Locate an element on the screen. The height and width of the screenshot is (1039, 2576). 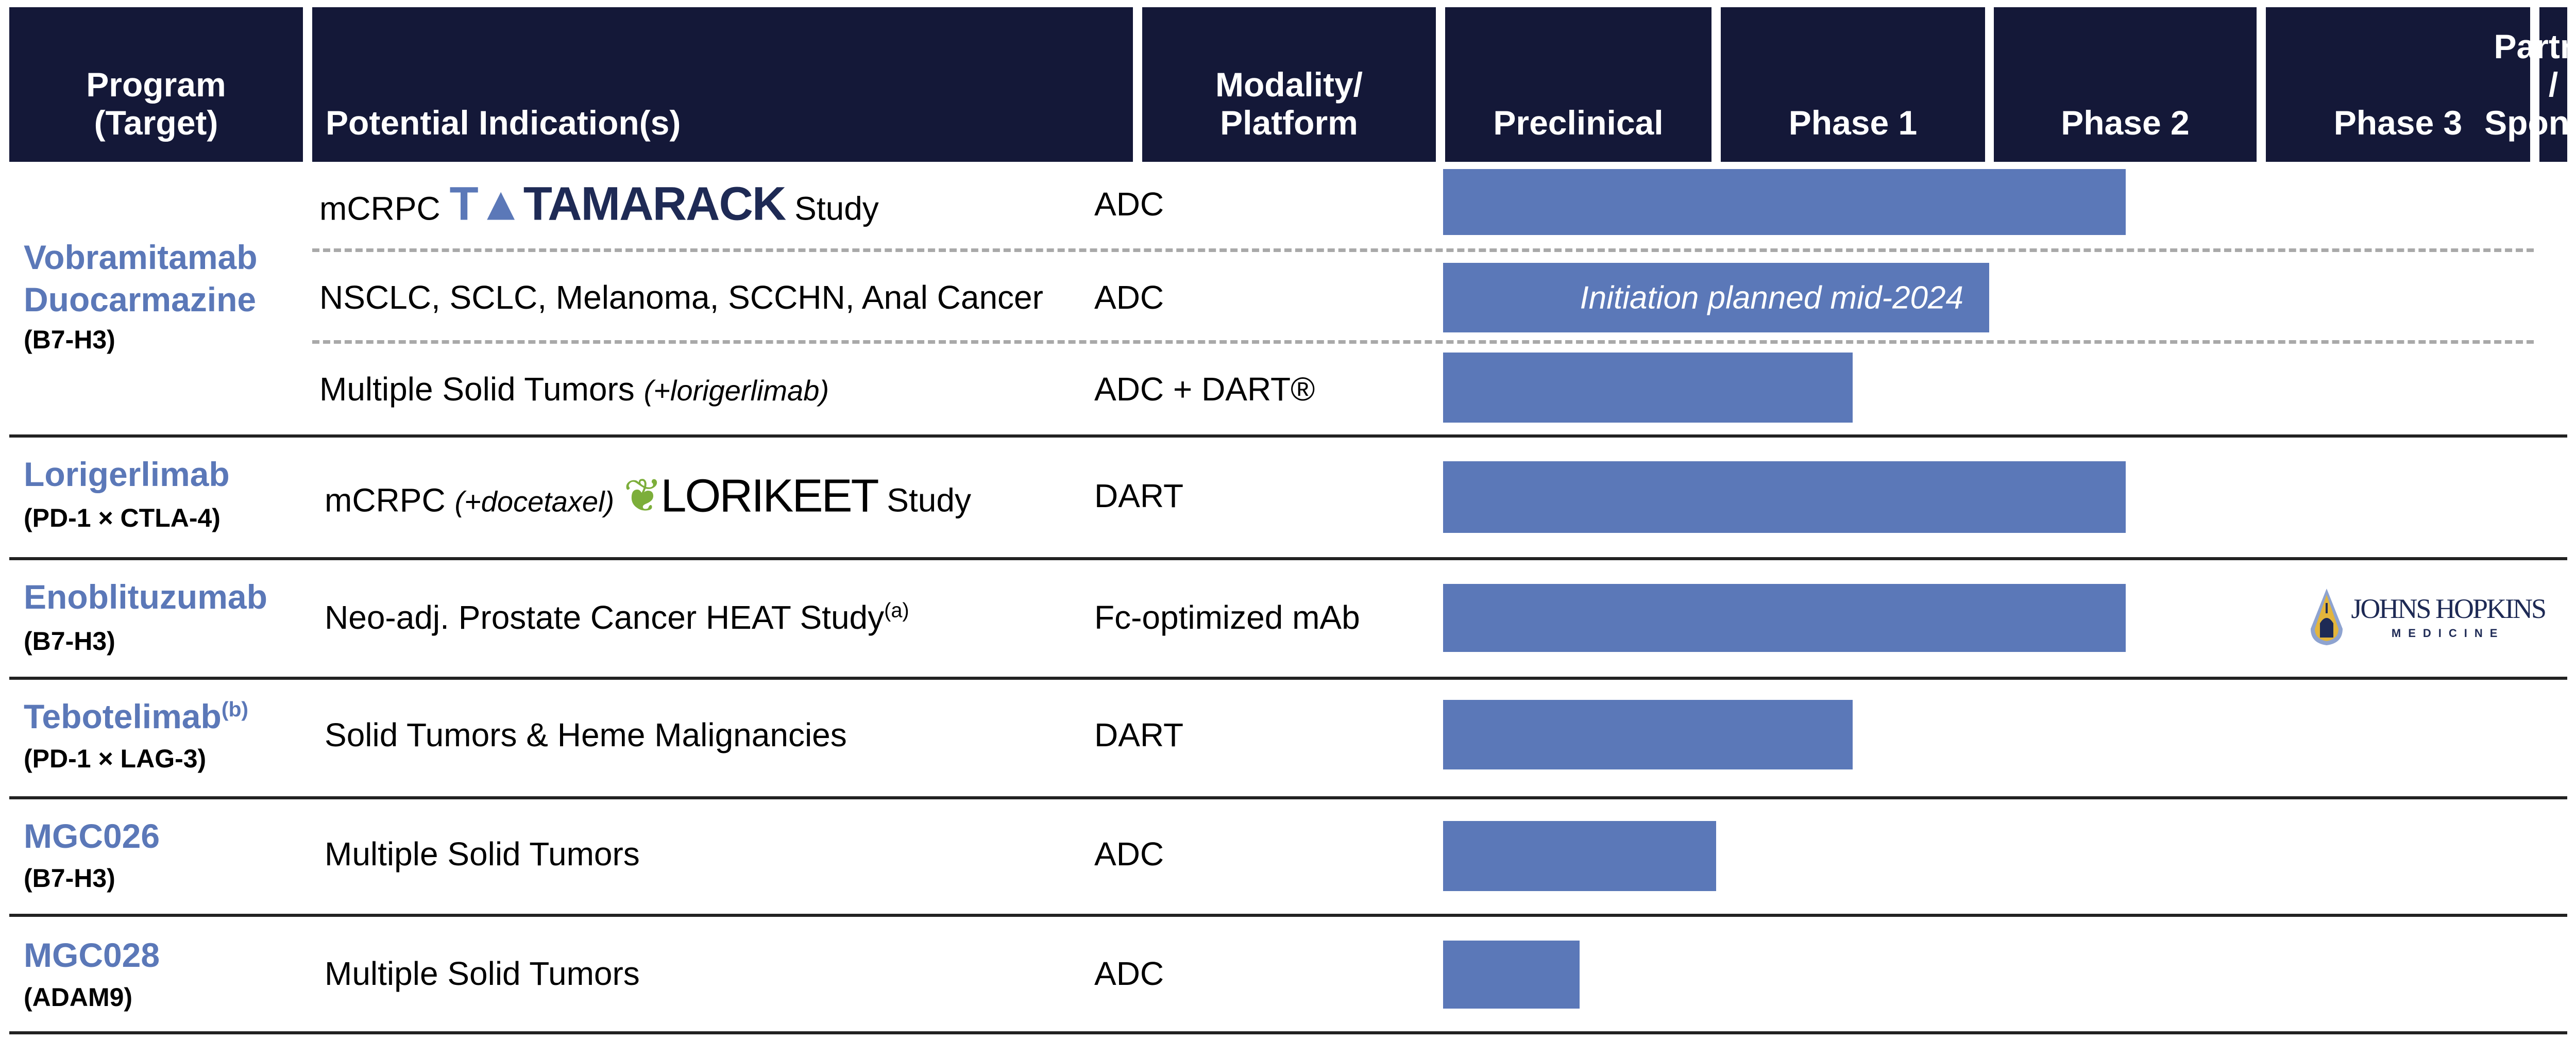
footnote-marker: (a) is located at coordinates (896, 610).